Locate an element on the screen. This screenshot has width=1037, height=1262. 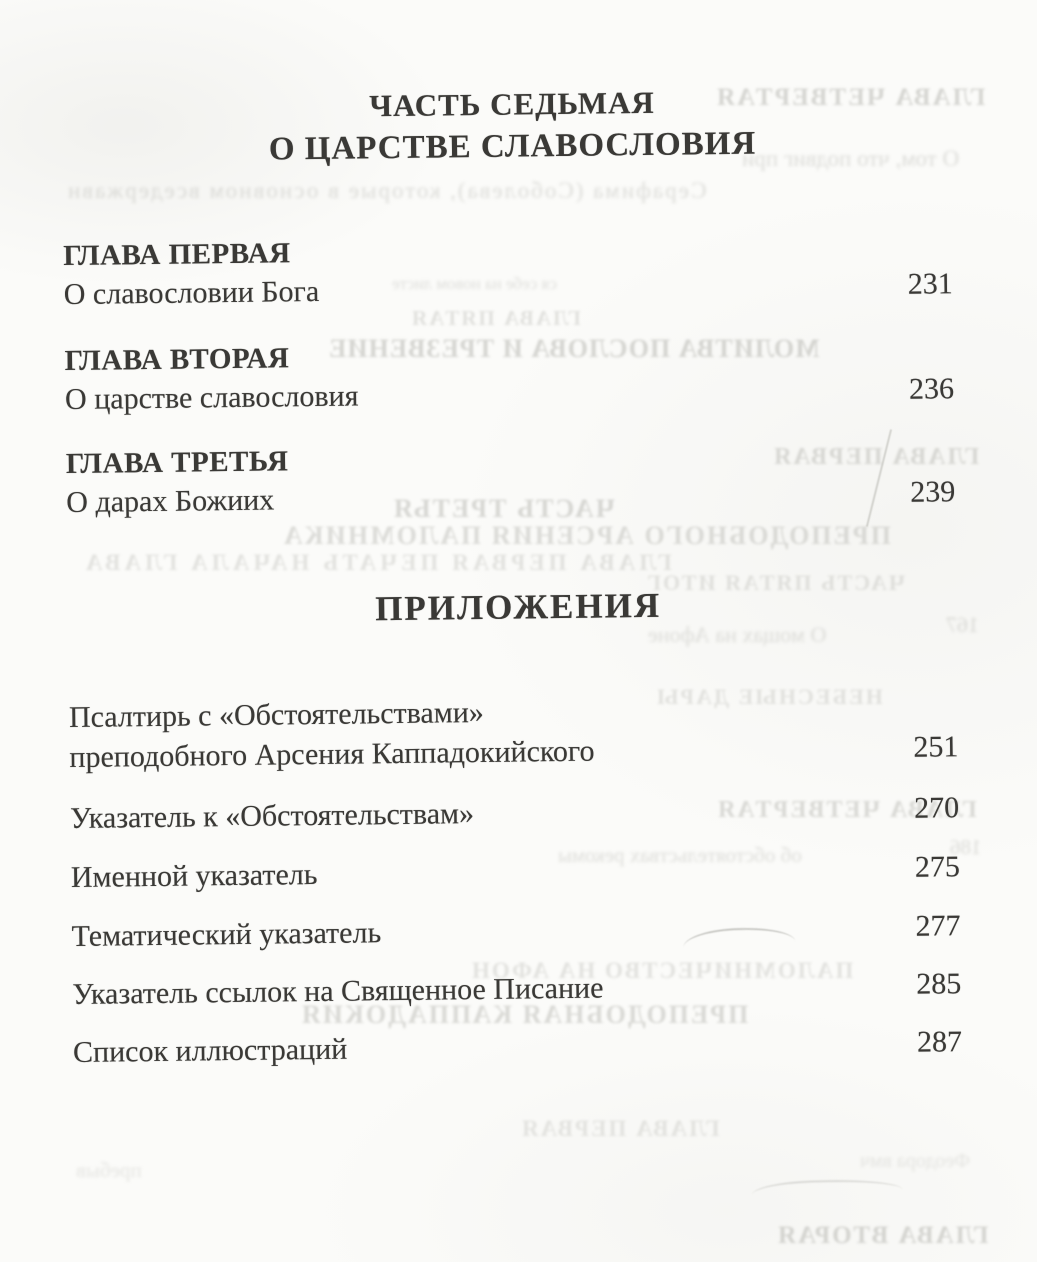
appendix-heading: ПРИЛОЖЕНИЯ is located at coordinates (518, 607).